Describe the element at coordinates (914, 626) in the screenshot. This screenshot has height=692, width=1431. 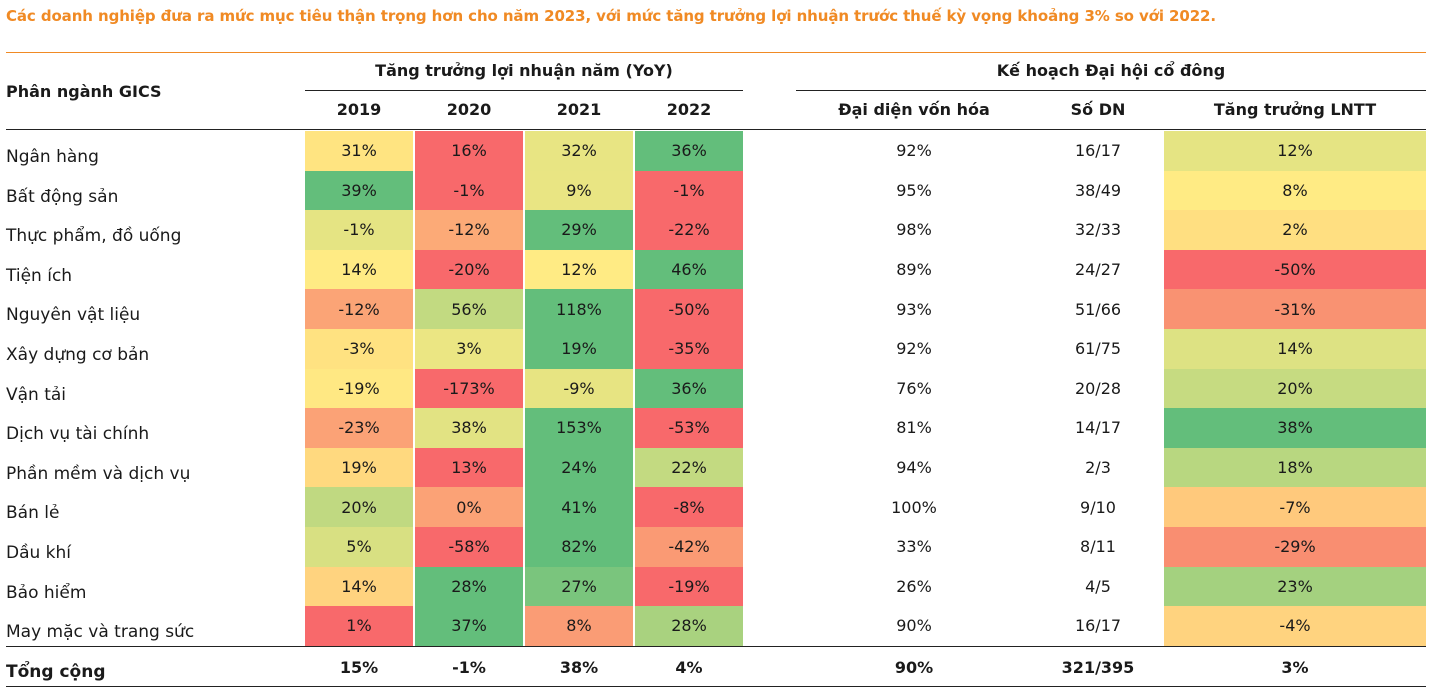
I see `cell-market-cap: 90%` at that location.